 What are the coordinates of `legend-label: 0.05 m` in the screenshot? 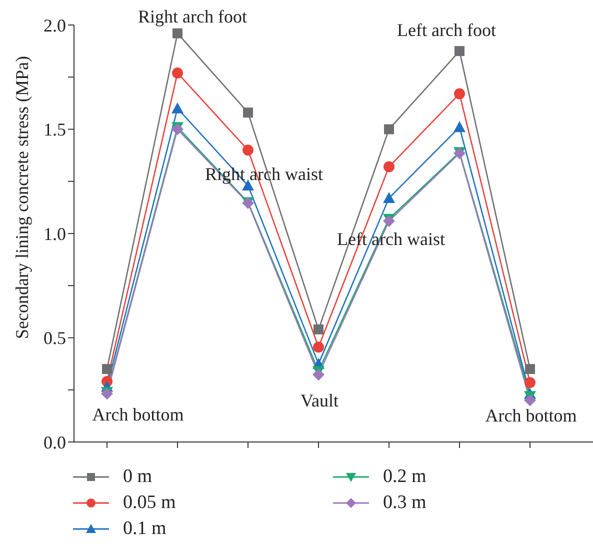 It's located at (149, 503).